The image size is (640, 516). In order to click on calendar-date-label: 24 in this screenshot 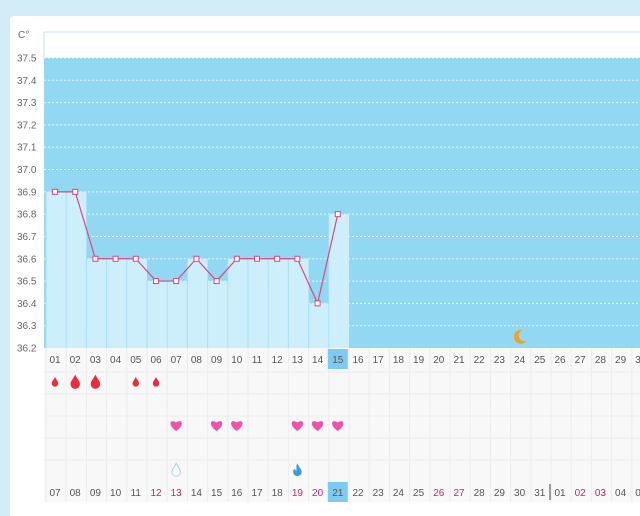, I will do `click(399, 493)`.